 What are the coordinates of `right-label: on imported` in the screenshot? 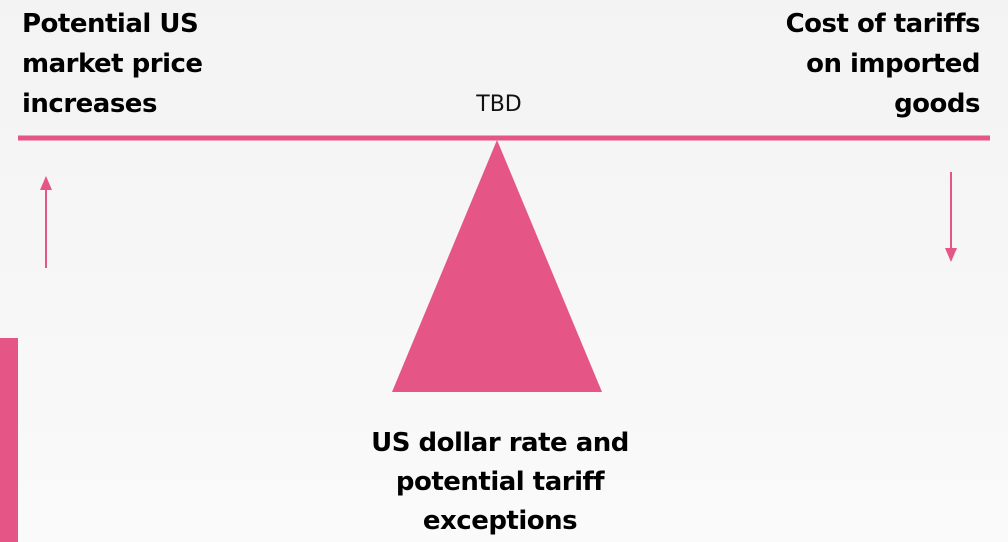 It's located at (893, 64).